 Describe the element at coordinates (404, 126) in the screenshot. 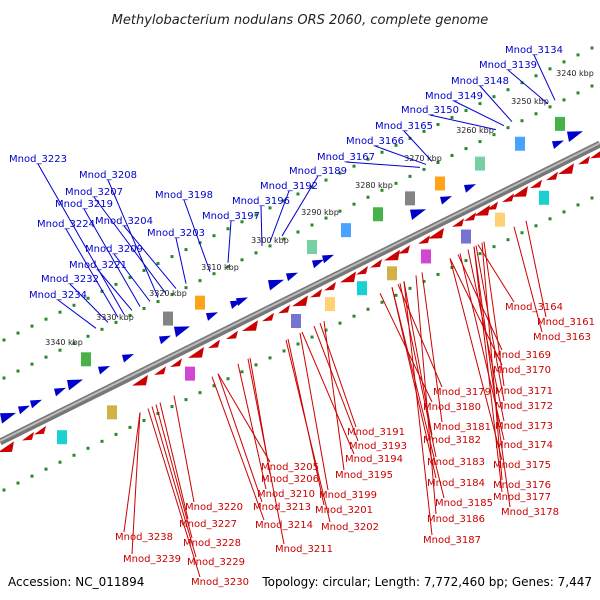

I see `forward-gene-label: Mnod_3165` at that location.